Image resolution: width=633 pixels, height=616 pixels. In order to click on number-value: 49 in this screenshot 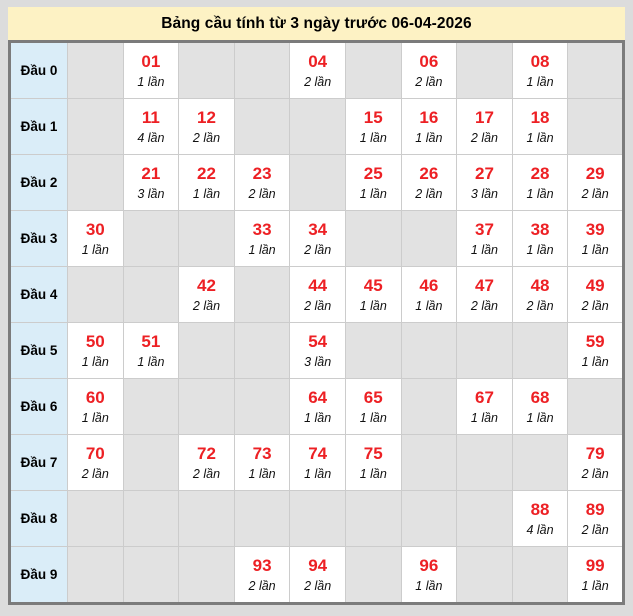, I will do `click(595, 286)`.